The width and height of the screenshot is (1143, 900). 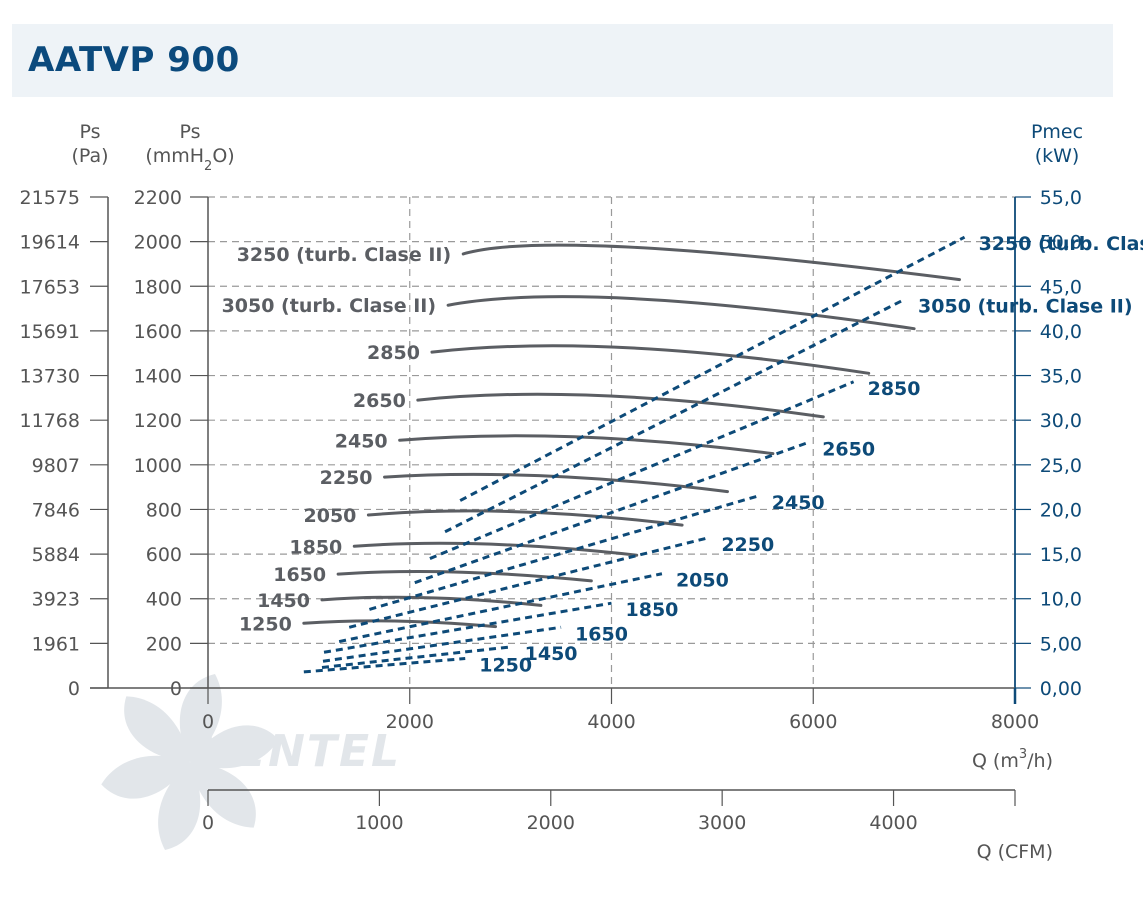 What do you see at coordinates (164, 555) in the screenshot?
I see `mmh2o-tick-label: 600` at bounding box center [164, 555].